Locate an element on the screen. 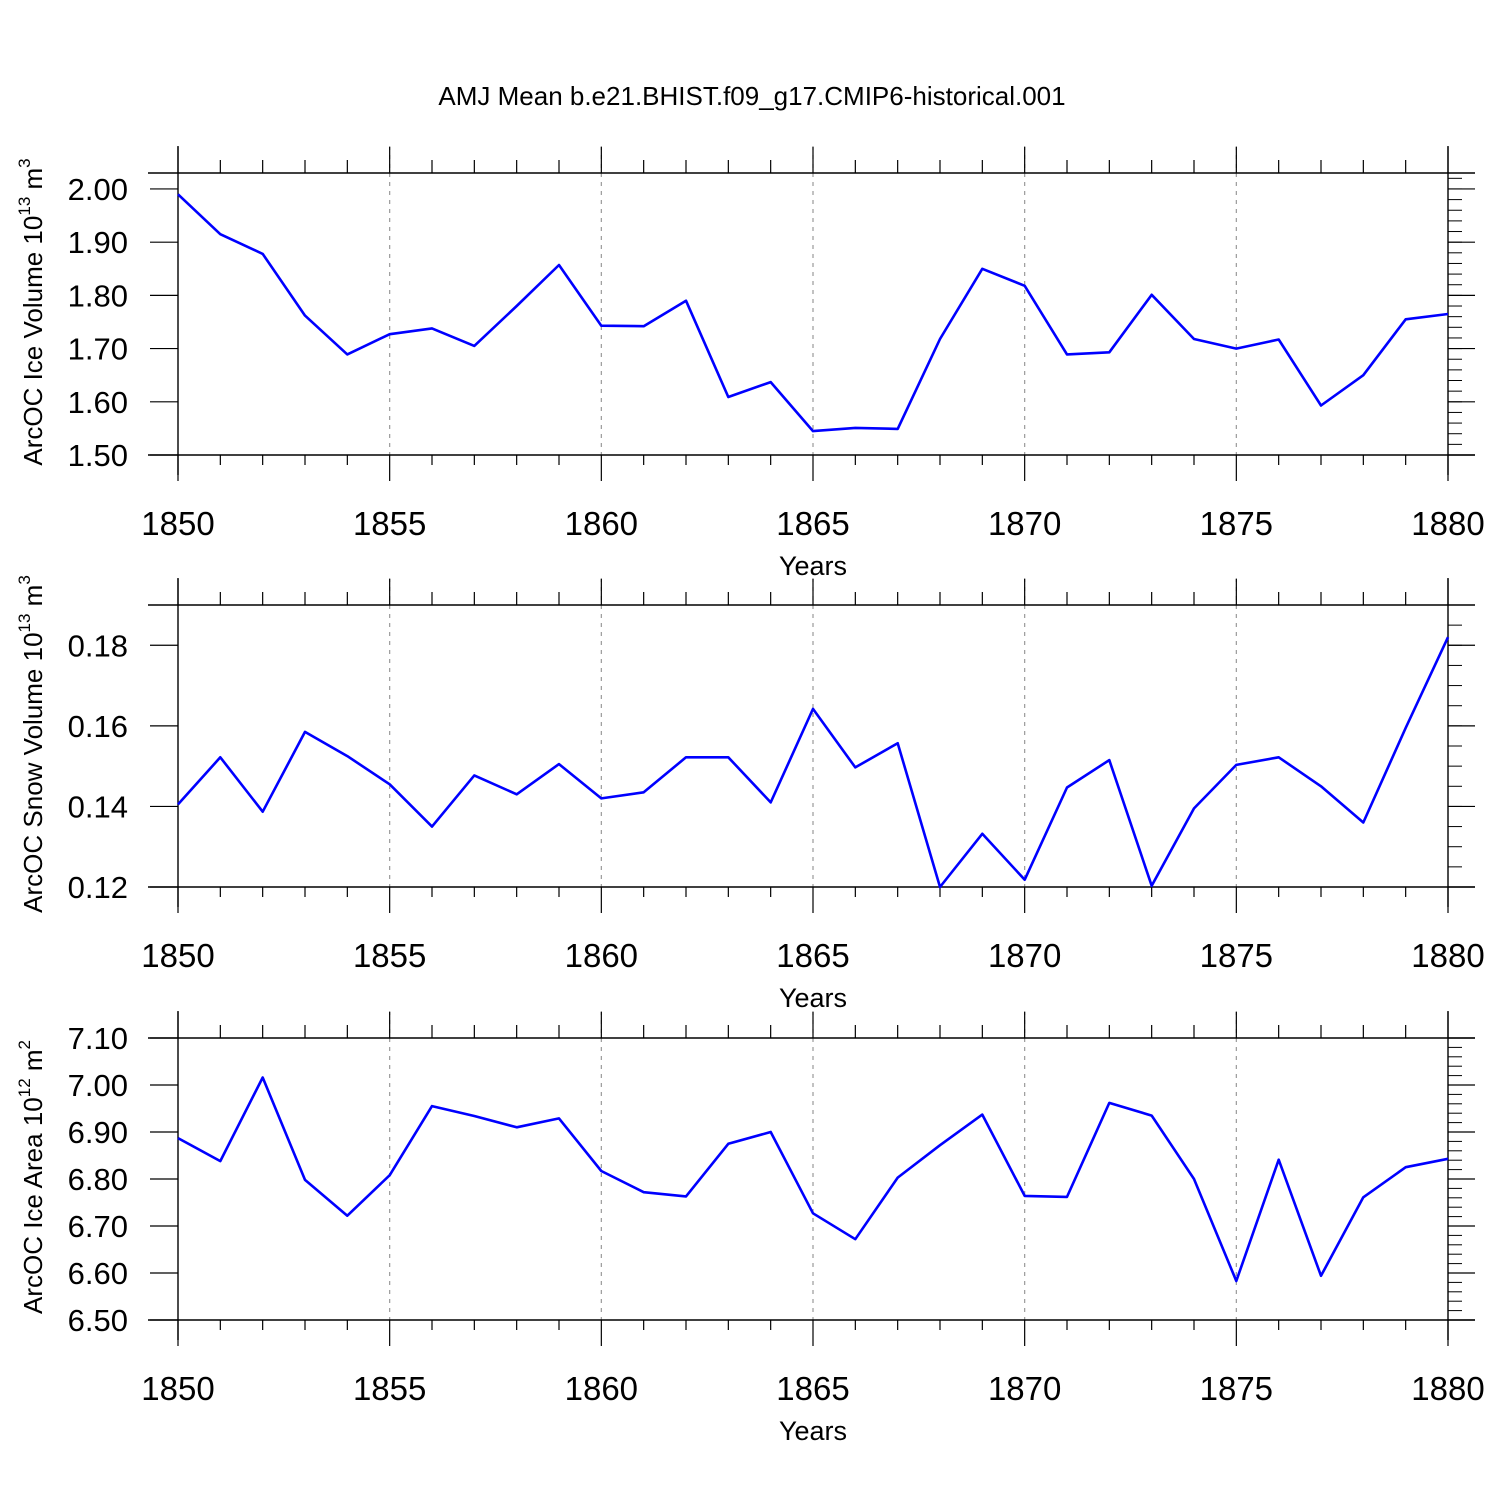 This screenshot has width=1500, height=1500. panel-ice-volume-y-tick-label: 1.50 is located at coordinates (98, 455).